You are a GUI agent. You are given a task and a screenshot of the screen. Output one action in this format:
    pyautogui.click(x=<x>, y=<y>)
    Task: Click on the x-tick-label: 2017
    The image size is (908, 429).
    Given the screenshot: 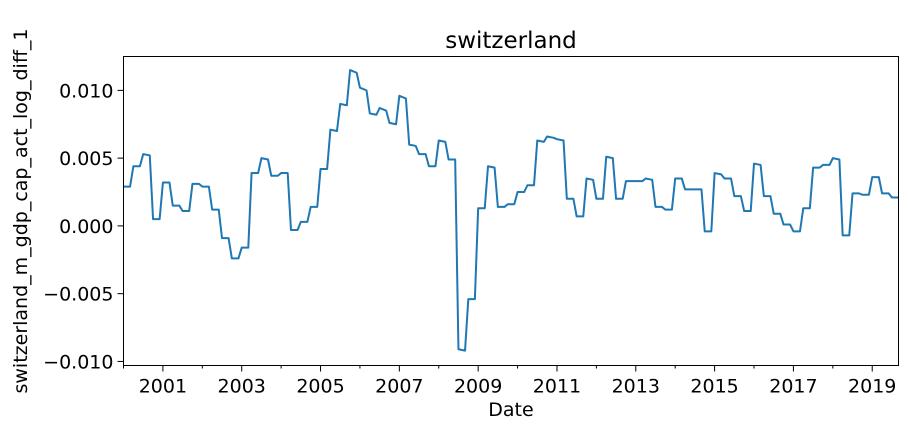 What is the action you would take?
    pyautogui.click(x=793, y=387)
    